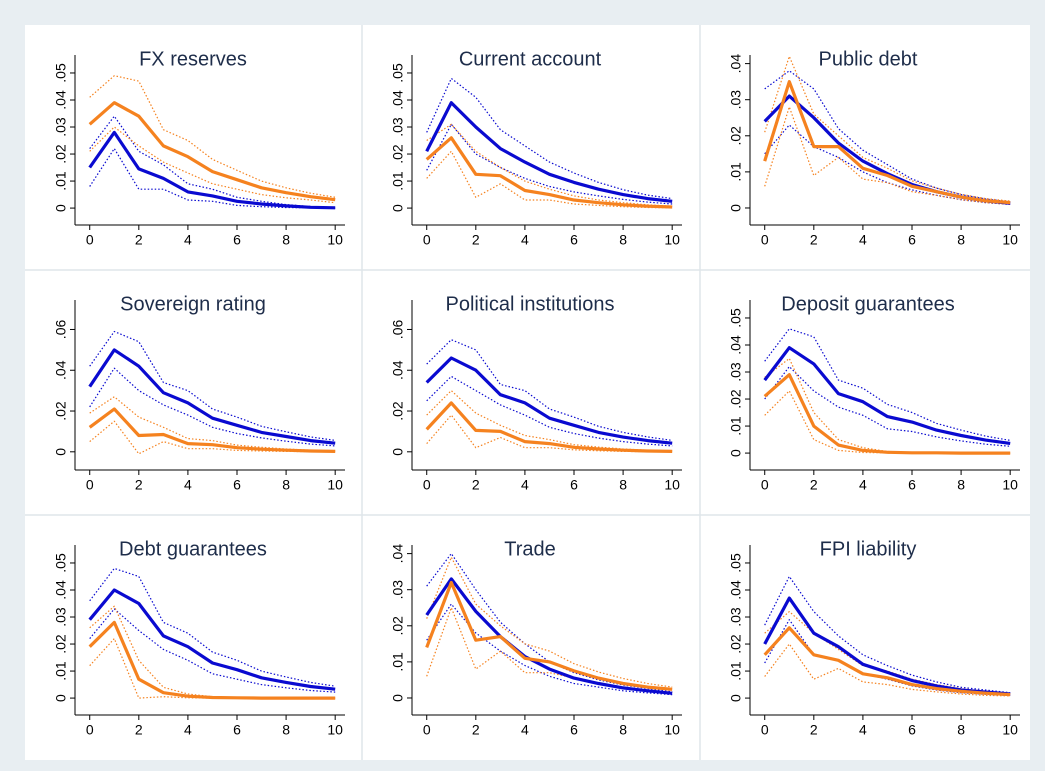 The height and width of the screenshot is (771, 1045). Describe the element at coordinates (530, 304) in the screenshot. I see `panel-title: Political institutions` at that location.